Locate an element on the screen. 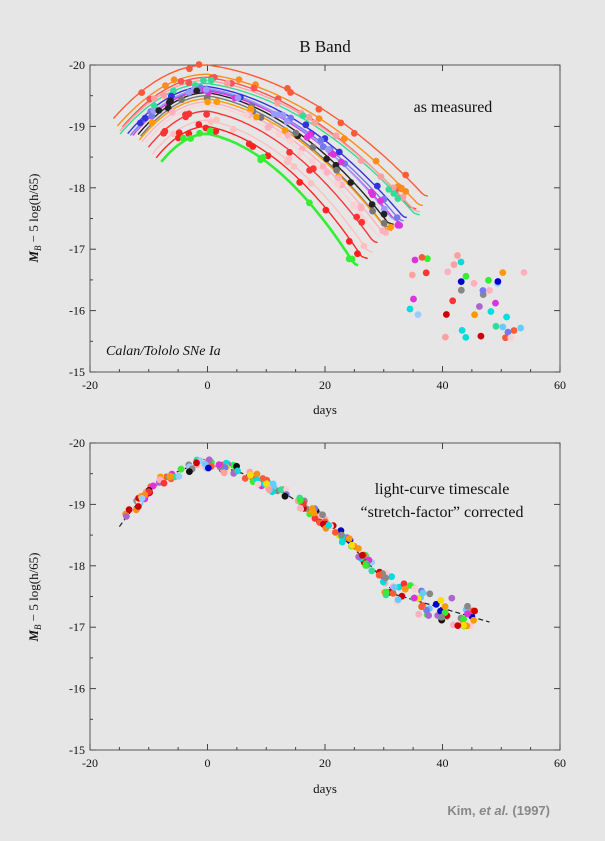  credit-citation: Kim, et al. (1997) is located at coordinates (498, 810).